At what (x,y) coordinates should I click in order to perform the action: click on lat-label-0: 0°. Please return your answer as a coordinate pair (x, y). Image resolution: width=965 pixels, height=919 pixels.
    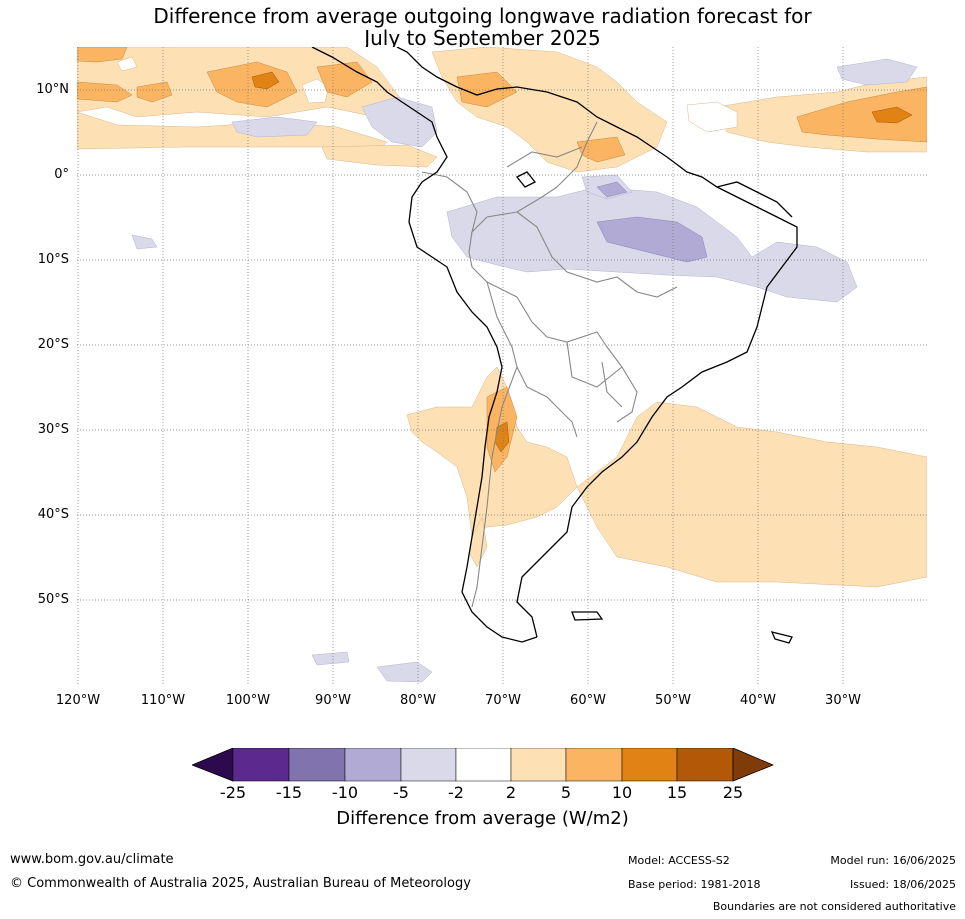
    Looking at the image, I should click on (61, 174).